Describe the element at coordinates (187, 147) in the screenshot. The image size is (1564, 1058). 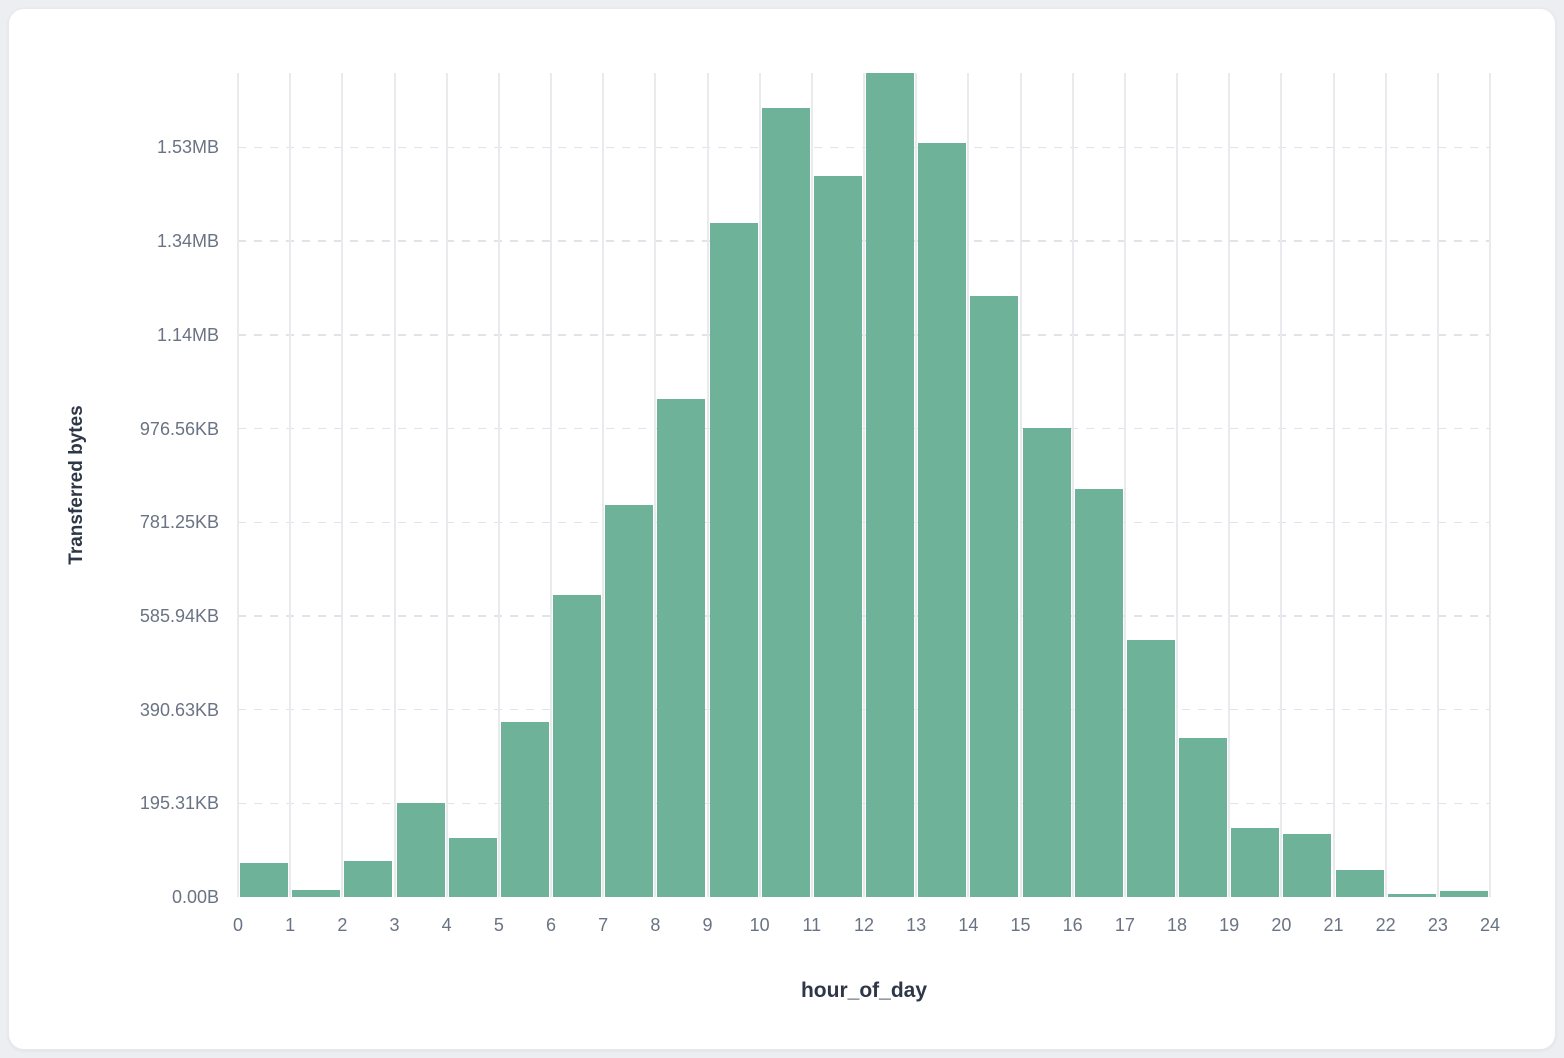
I see `y-tick-label: 1.53MB` at that location.